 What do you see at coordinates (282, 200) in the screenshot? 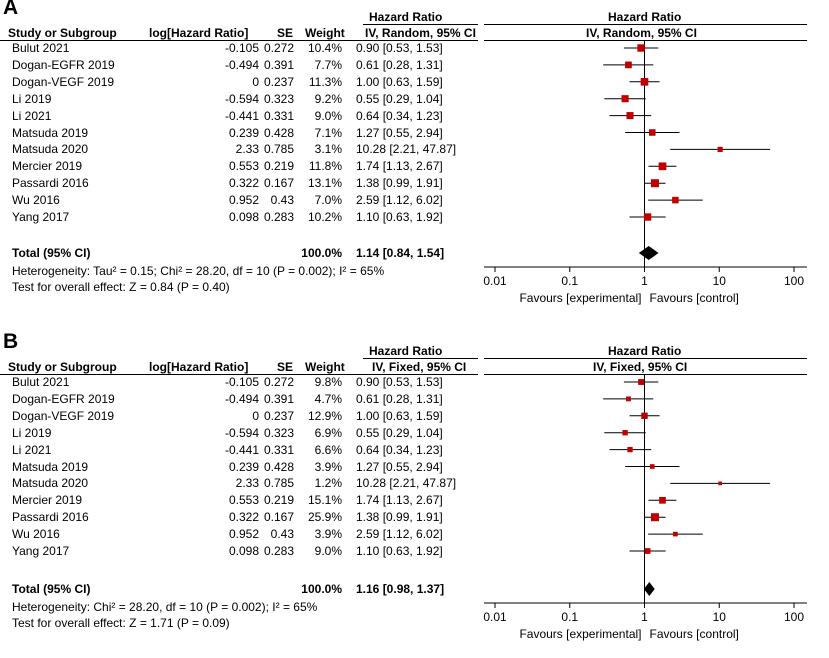
I see `se-value: 0.43` at bounding box center [282, 200].